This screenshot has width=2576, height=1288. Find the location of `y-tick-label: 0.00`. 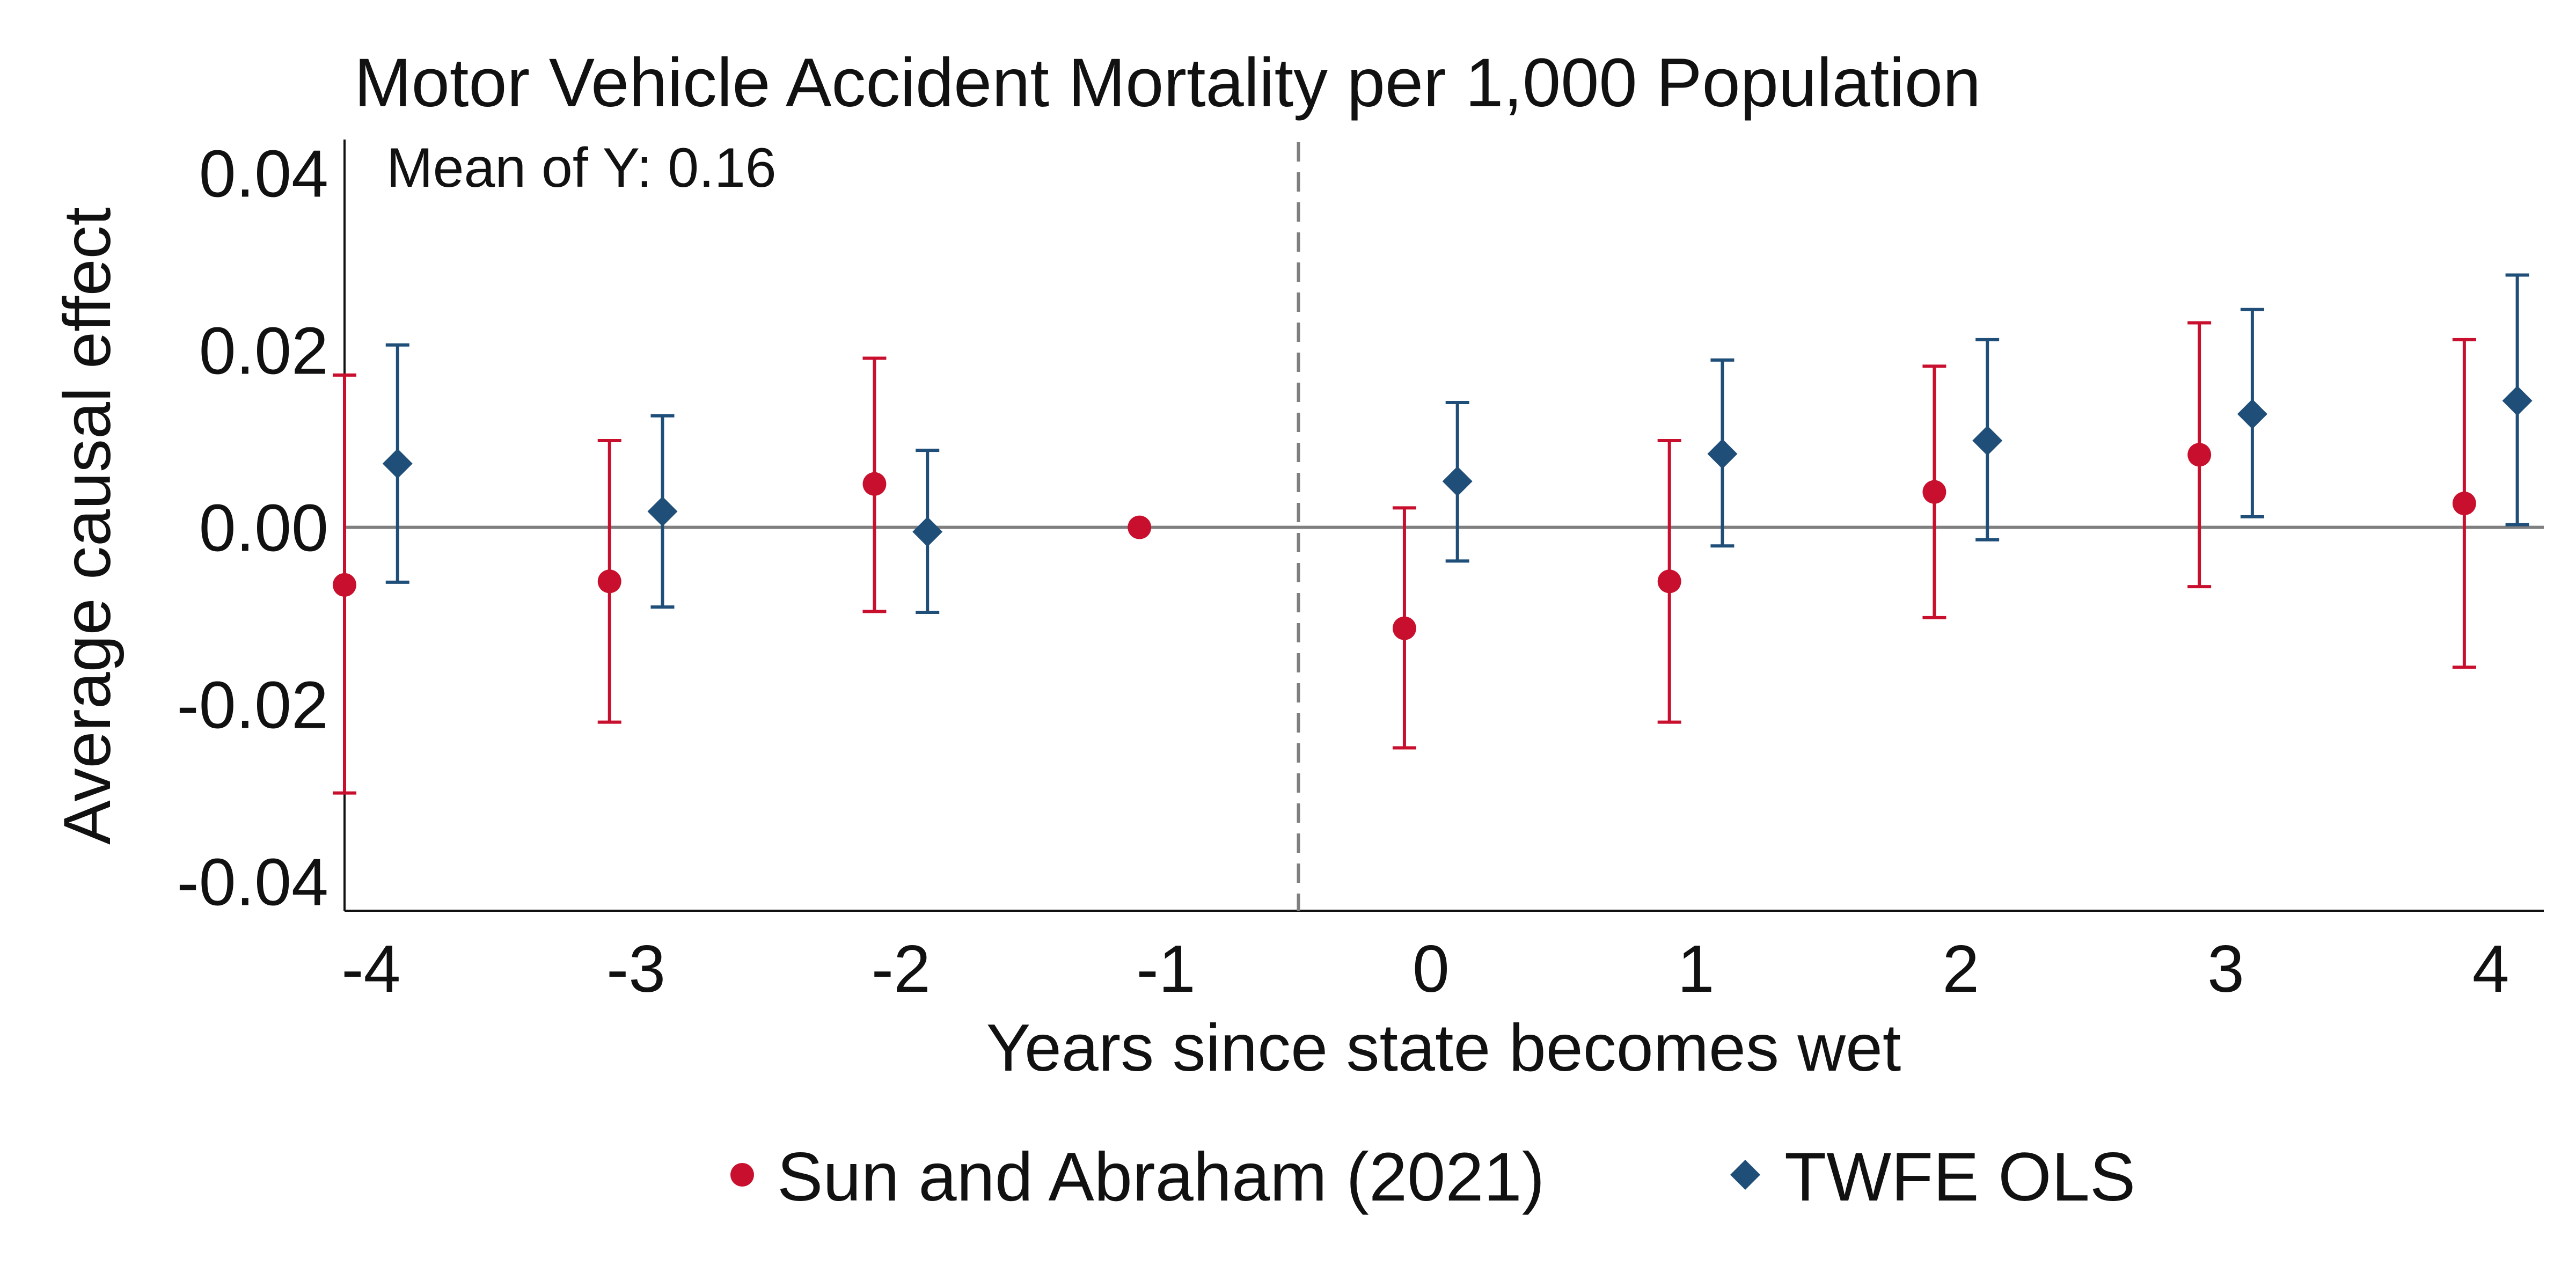

y-tick-label: 0.00 is located at coordinates (263, 529).